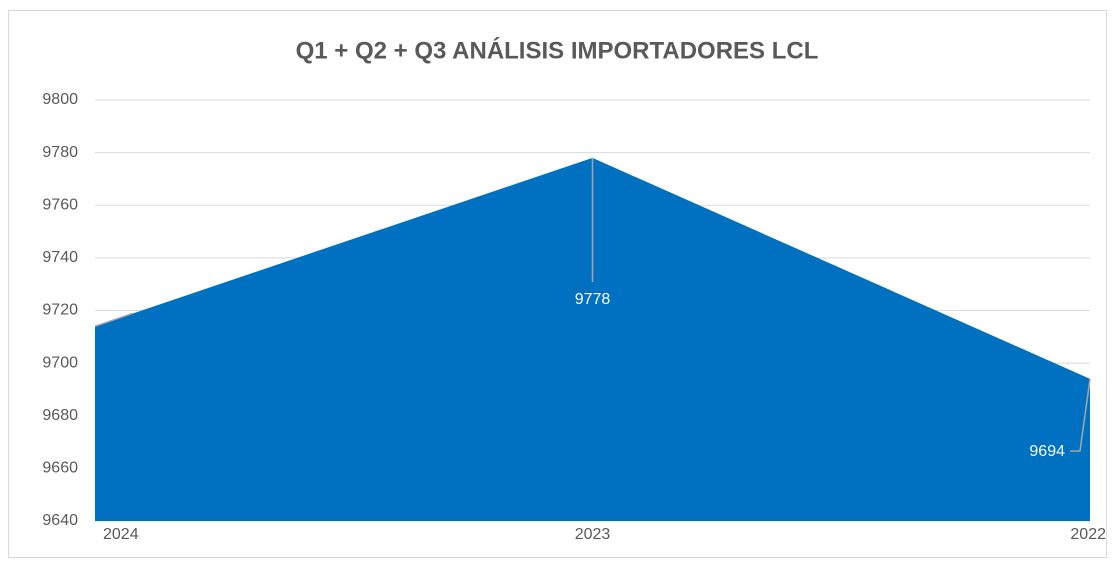 The height and width of the screenshot is (573, 1115). Describe the element at coordinates (60, 362) in the screenshot. I see `y-tick-label: 9700` at that location.